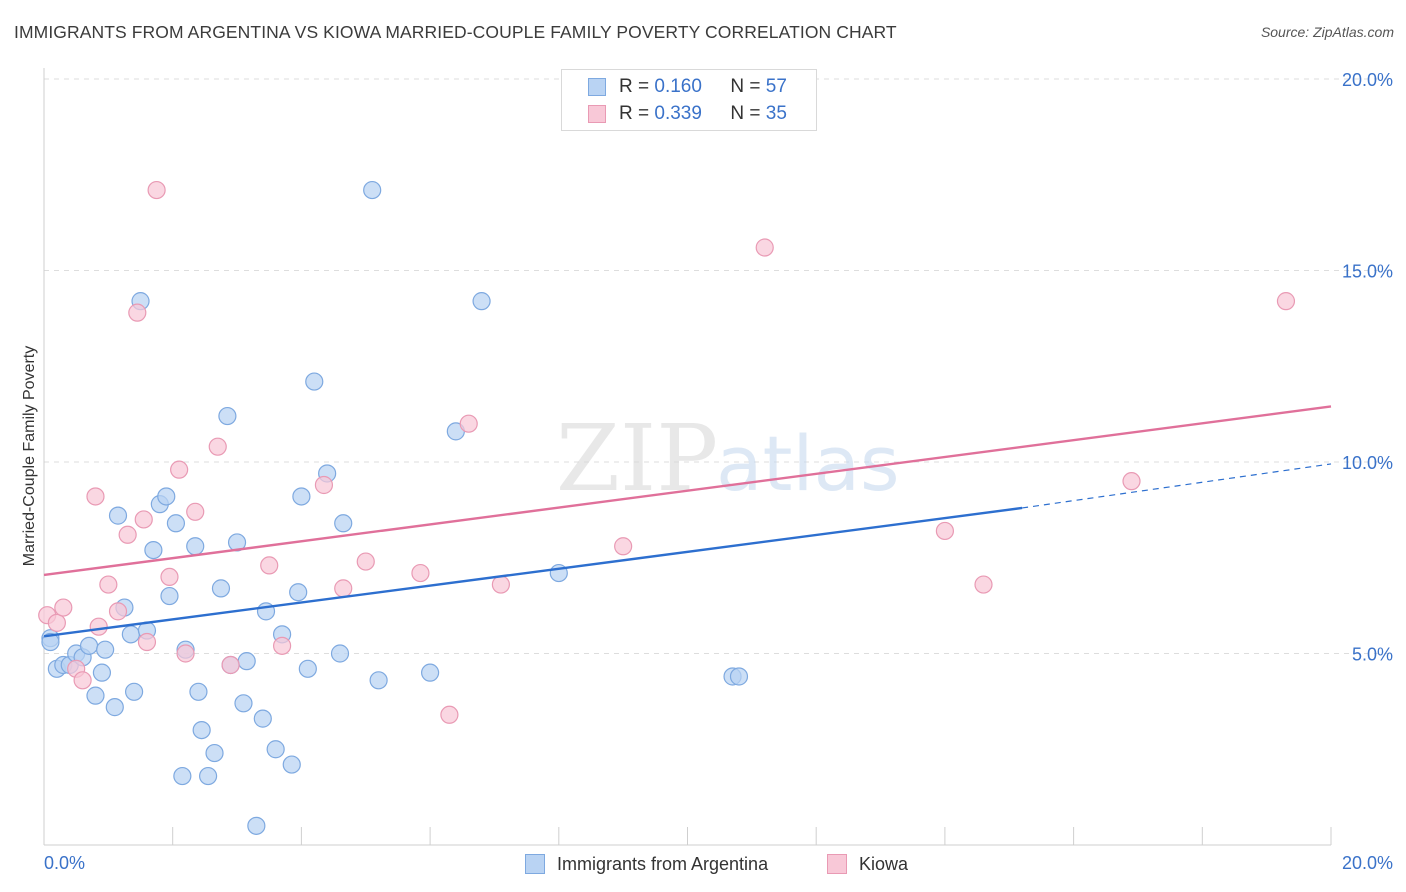  What do you see at coordinates (1367, 272) in the screenshot?
I see `y-tick-label: 15.0%` at bounding box center [1367, 272].